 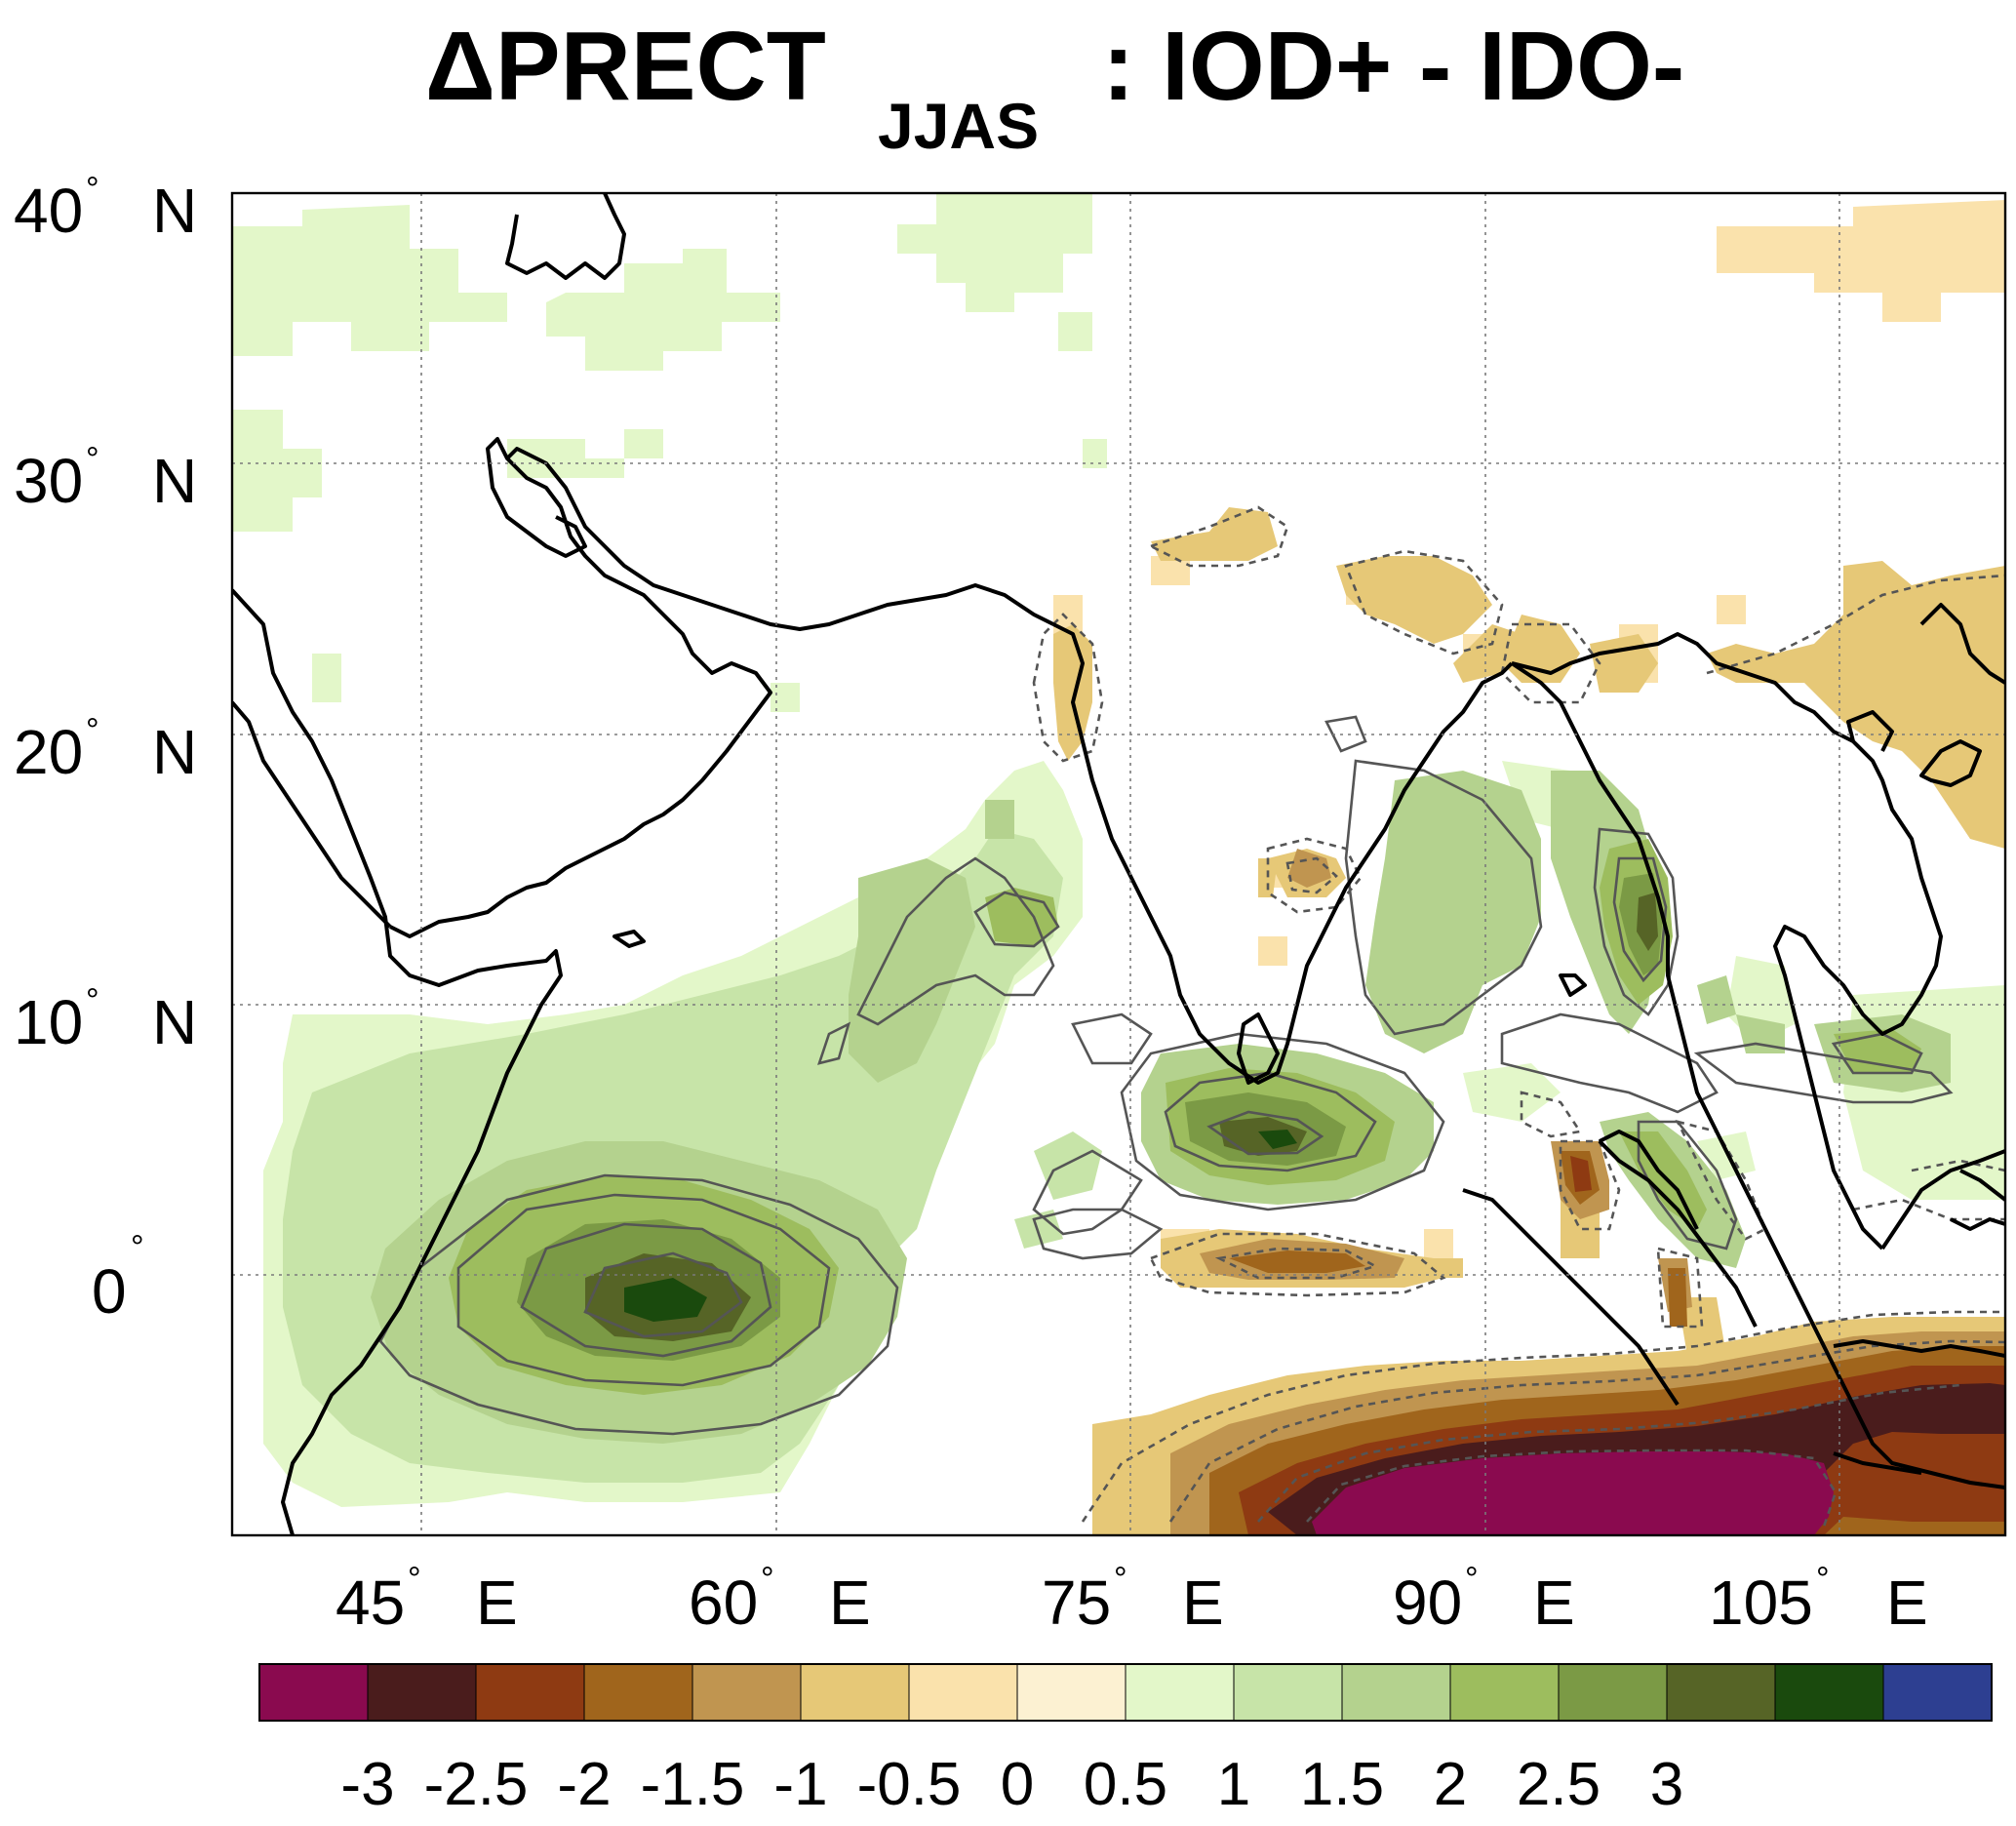 What do you see at coordinates (174, 752) in the screenshot?
I see `lat-tick-20-suffix: N` at bounding box center [174, 752].